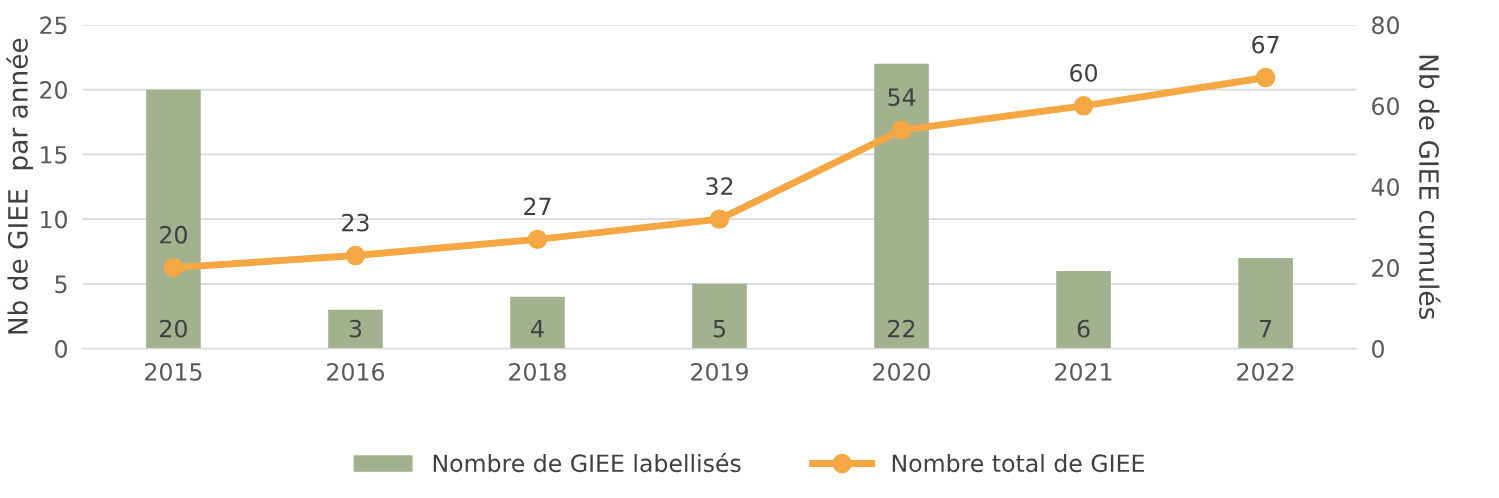  What do you see at coordinates (1429, 187) in the screenshot?
I see `y2-axis-title: Nb de GIEE cumulés` at bounding box center [1429, 187].